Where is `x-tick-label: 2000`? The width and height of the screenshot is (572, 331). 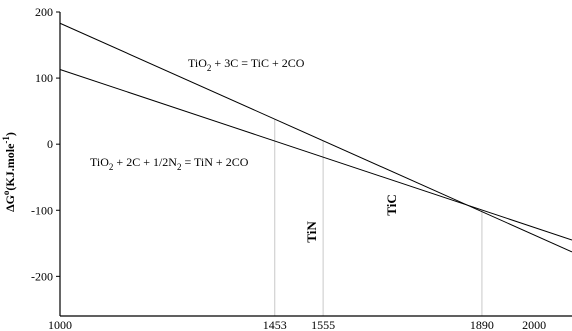
x-tick-label: 2000 is located at coordinates (534, 324).